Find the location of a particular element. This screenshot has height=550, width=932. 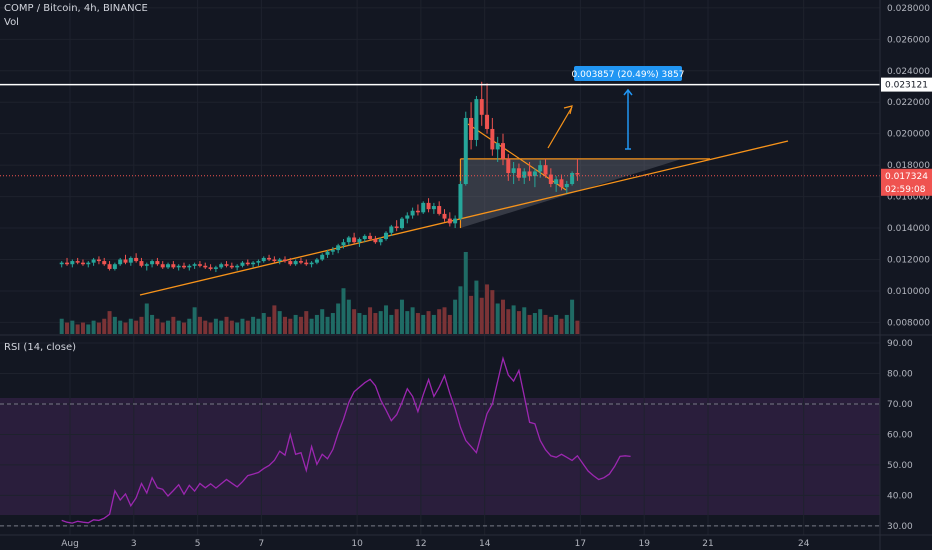

price-tick-label: 0.018000 is located at coordinates (908, 166).